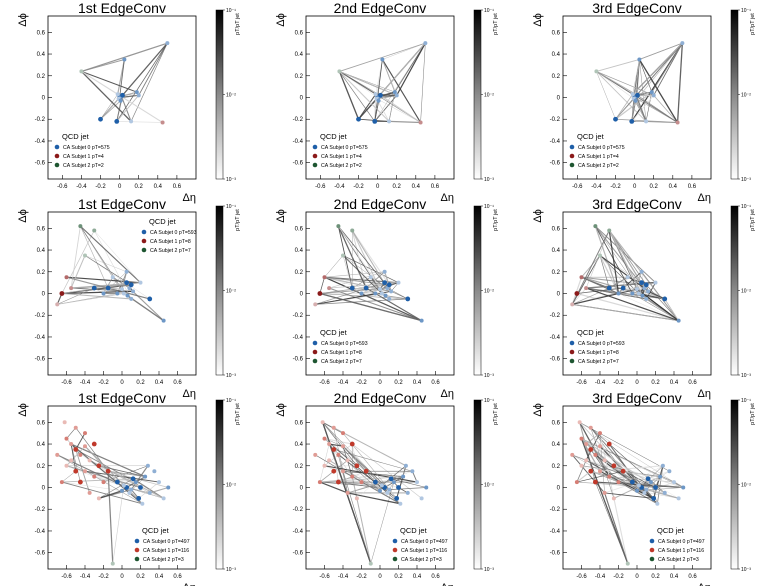 This screenshot has height=586, width=781. Describe the element at coordinates (299, 251) in the screenshot. I see `y-tick-label: 0.4` at that location.